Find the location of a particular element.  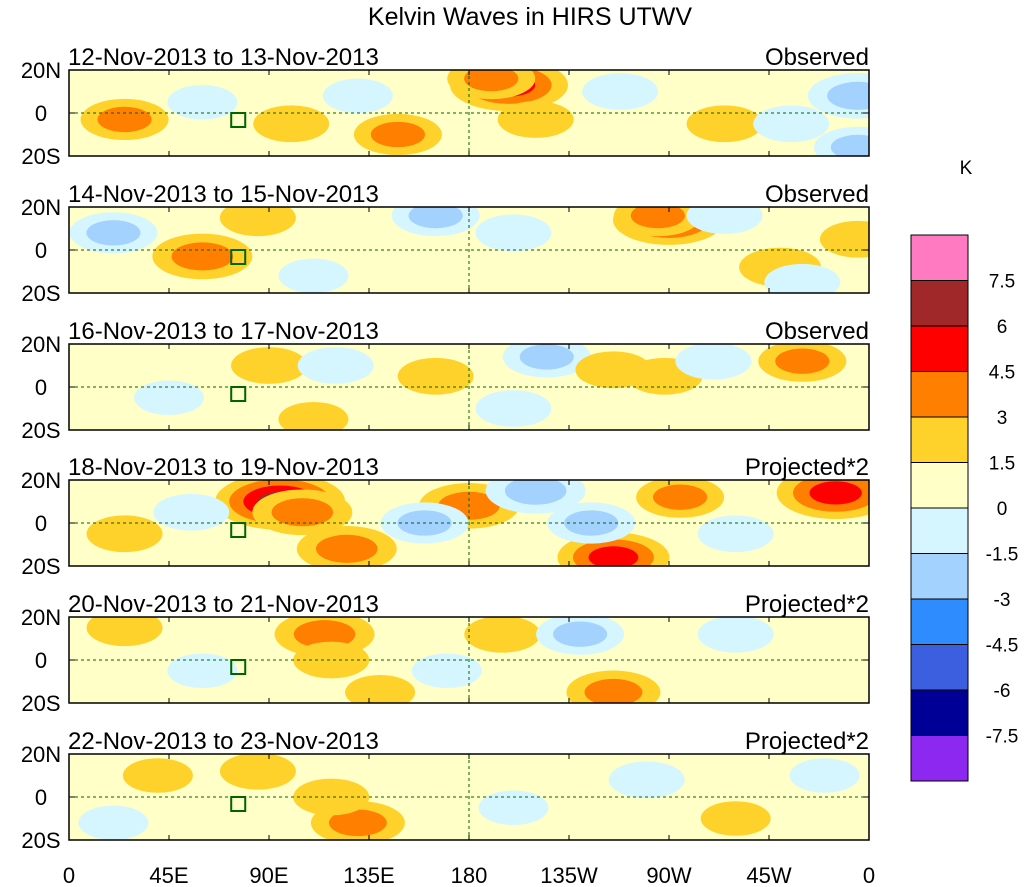

colorbar-label: -6 is located at coordinates (1002, 691).